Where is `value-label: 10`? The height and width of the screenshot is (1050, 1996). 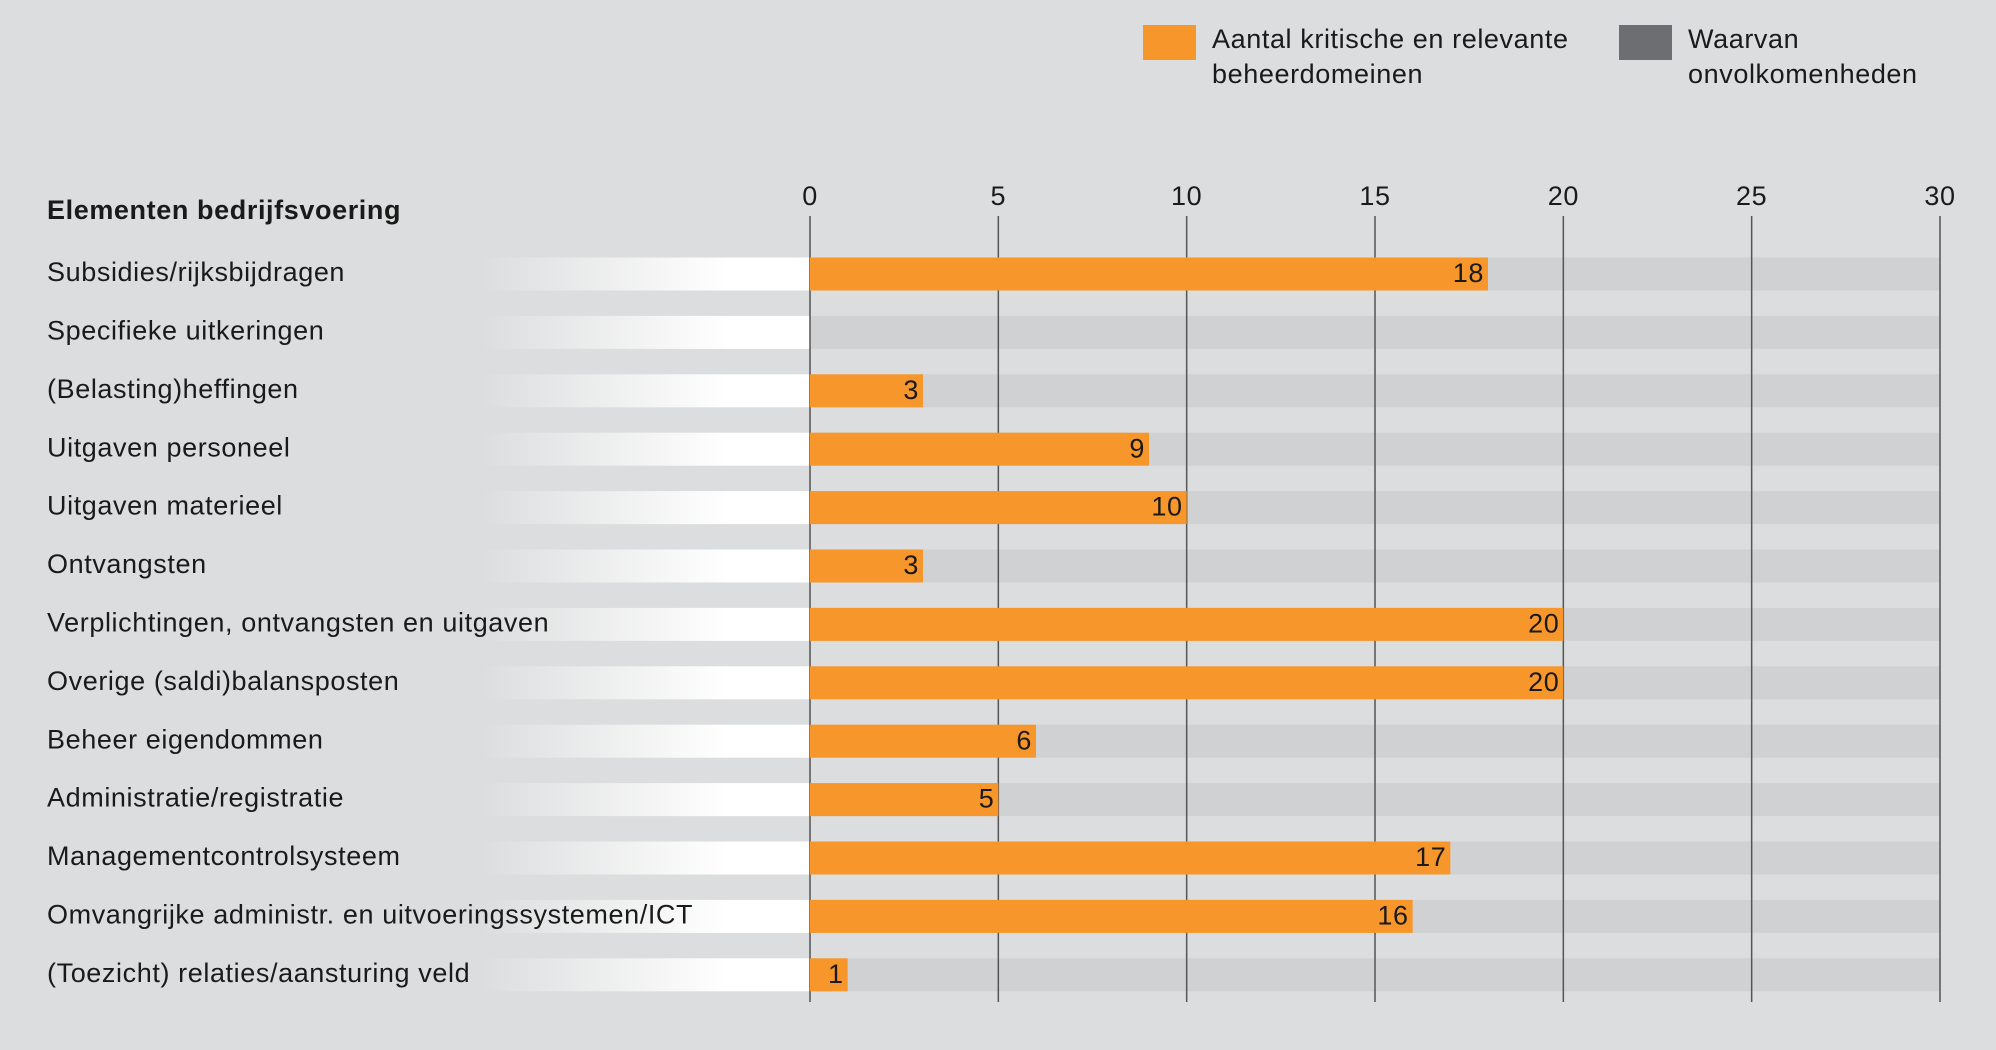 value-label: 10 is located at coordinates (1166, 507).